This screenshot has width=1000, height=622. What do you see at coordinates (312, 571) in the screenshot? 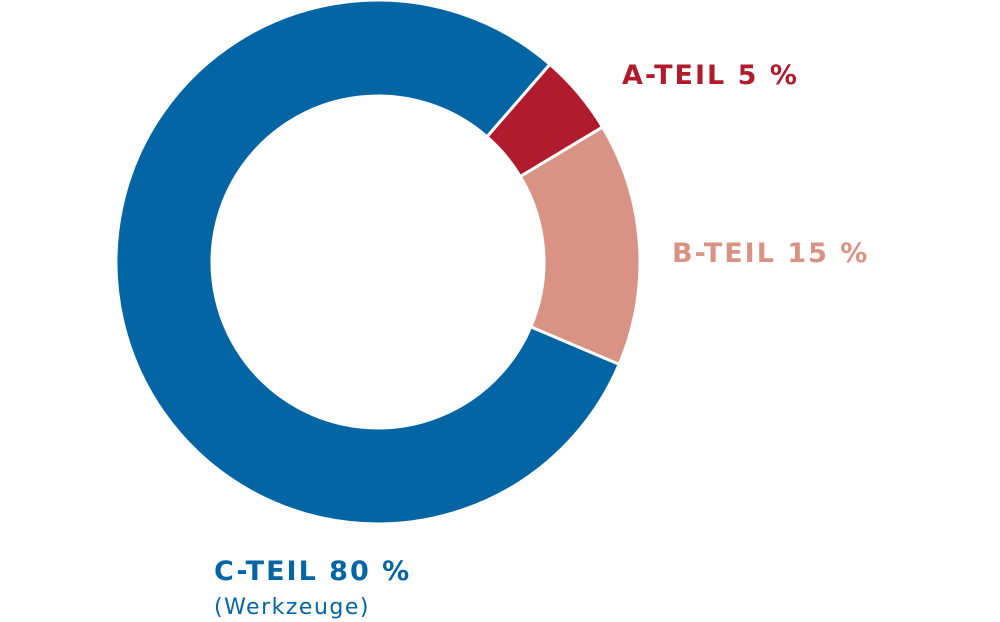
I see `label-c-teil: C-TEIL 80 %` at bounding box center [312, 571].